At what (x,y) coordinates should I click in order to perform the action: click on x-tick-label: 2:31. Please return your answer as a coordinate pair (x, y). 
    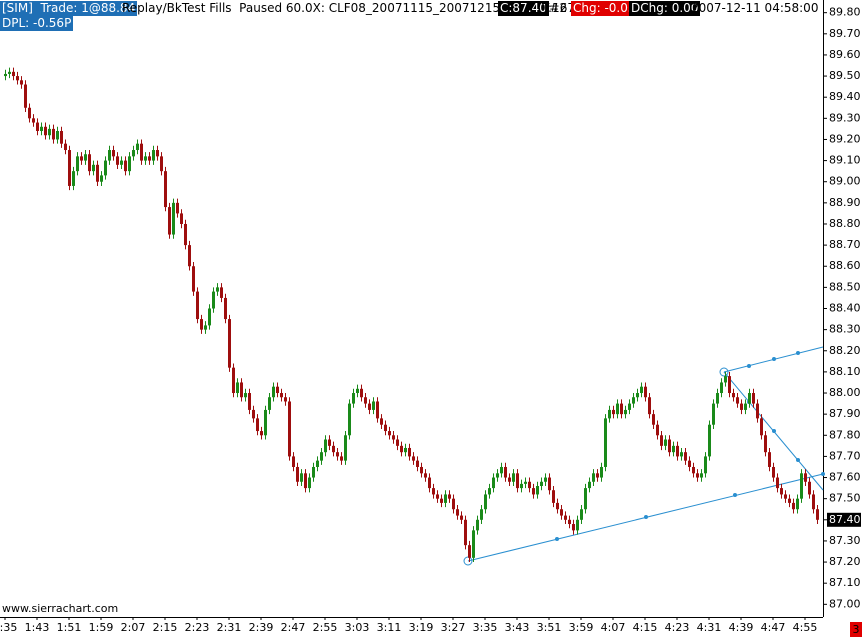
    Looking at the image, I should click on (229, 627).